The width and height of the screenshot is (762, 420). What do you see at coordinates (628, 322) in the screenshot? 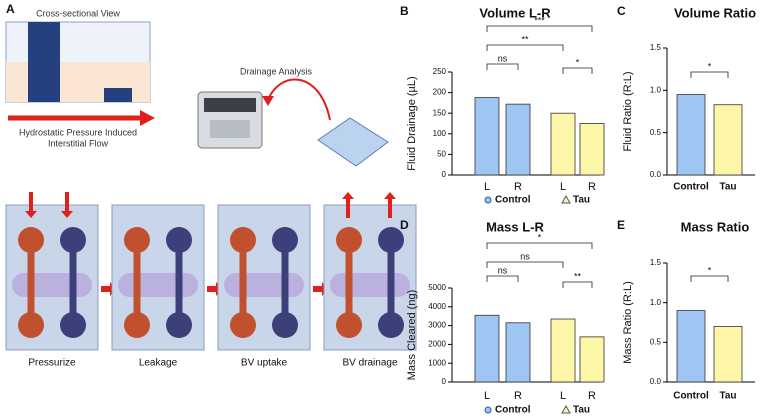
I see `y-axis-title: Mass Ratio (R:L)` at bounding box center [628, 322].